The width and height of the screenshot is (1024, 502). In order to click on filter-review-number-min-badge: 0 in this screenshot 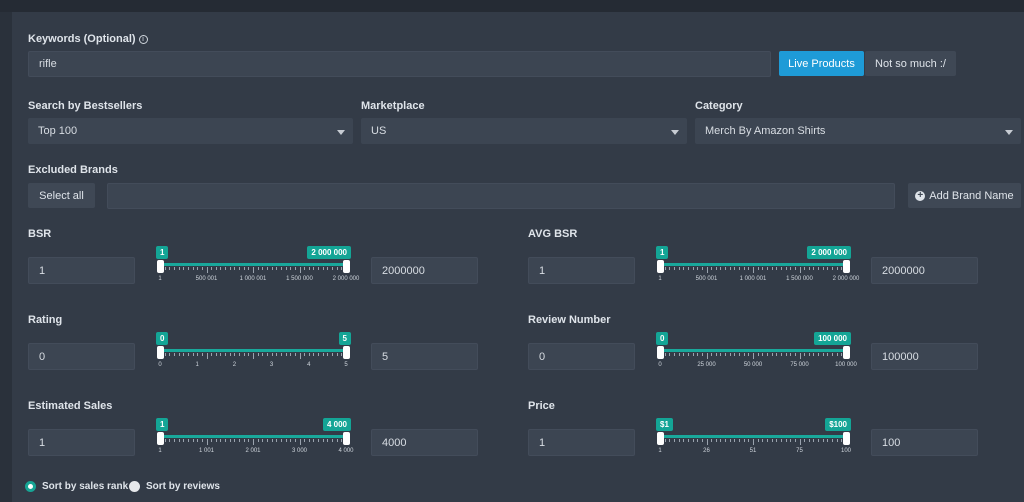, I will do `click(662, 338)`.